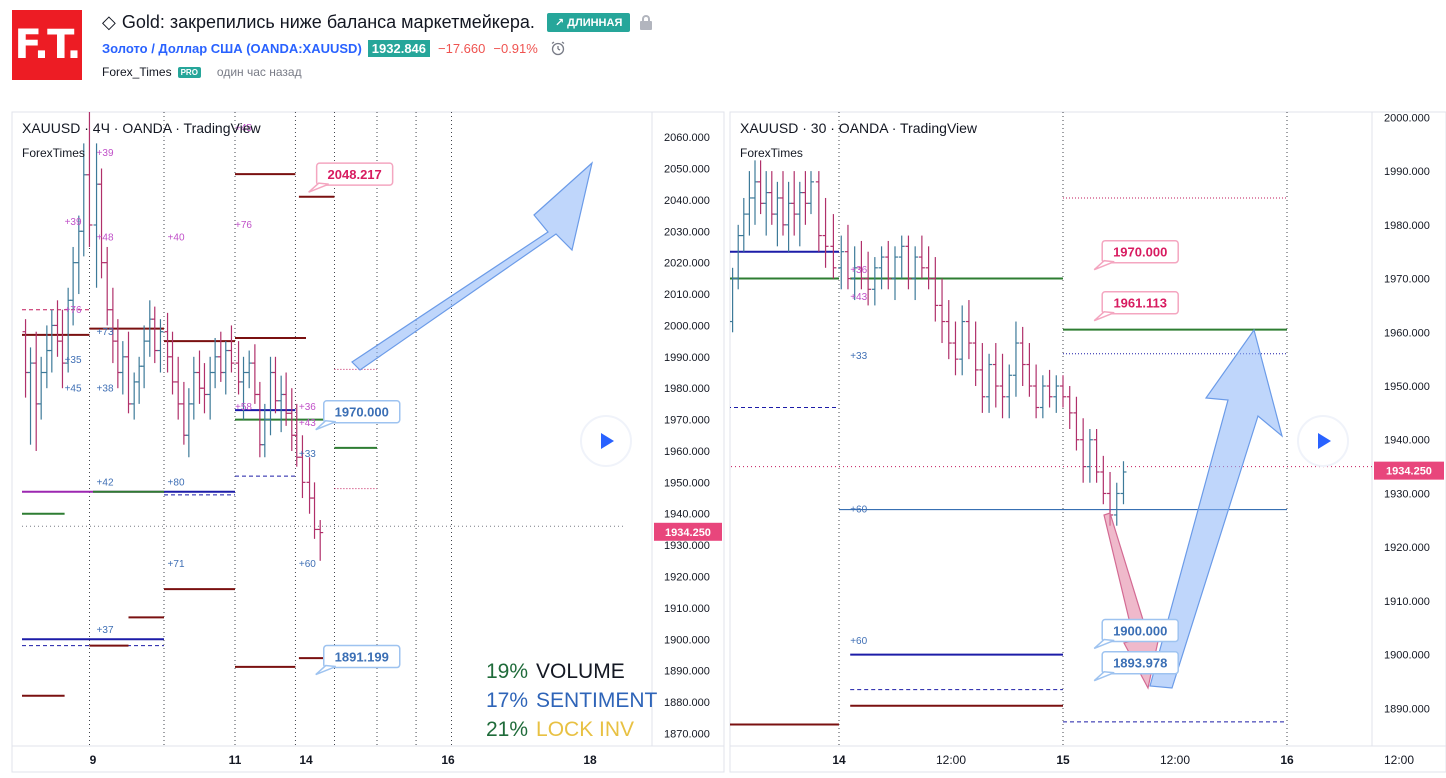 The height and width of the screenshot is (778, 1446). Describe the element at coordinates (176, 482) in the screenshot. I see `volume-tag: +80` at that location.